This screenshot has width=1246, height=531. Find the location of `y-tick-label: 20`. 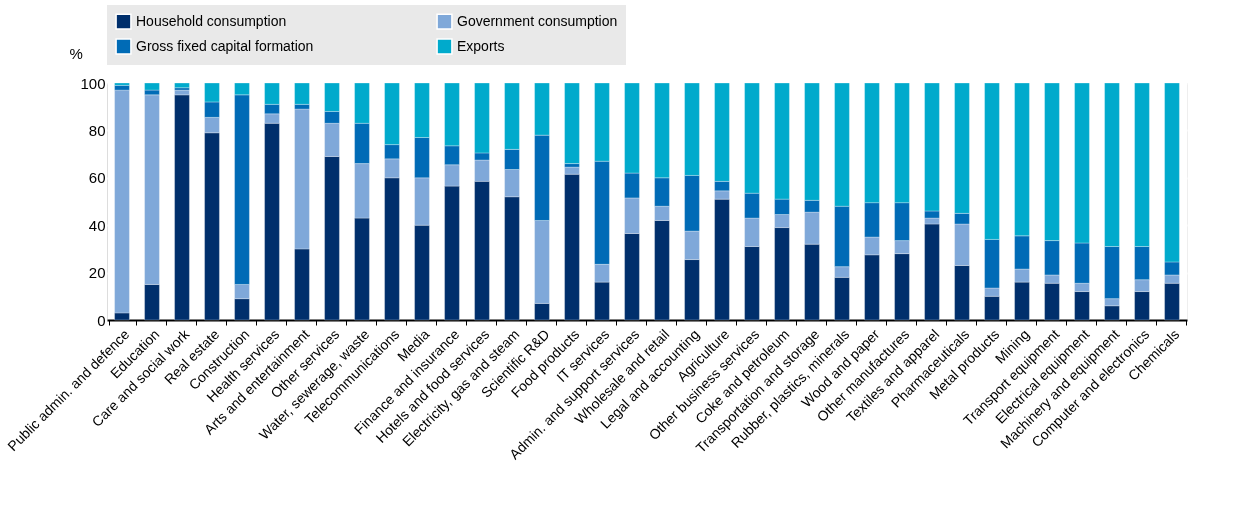

y-tick-label: 20 is located at coordinates (97, 273).